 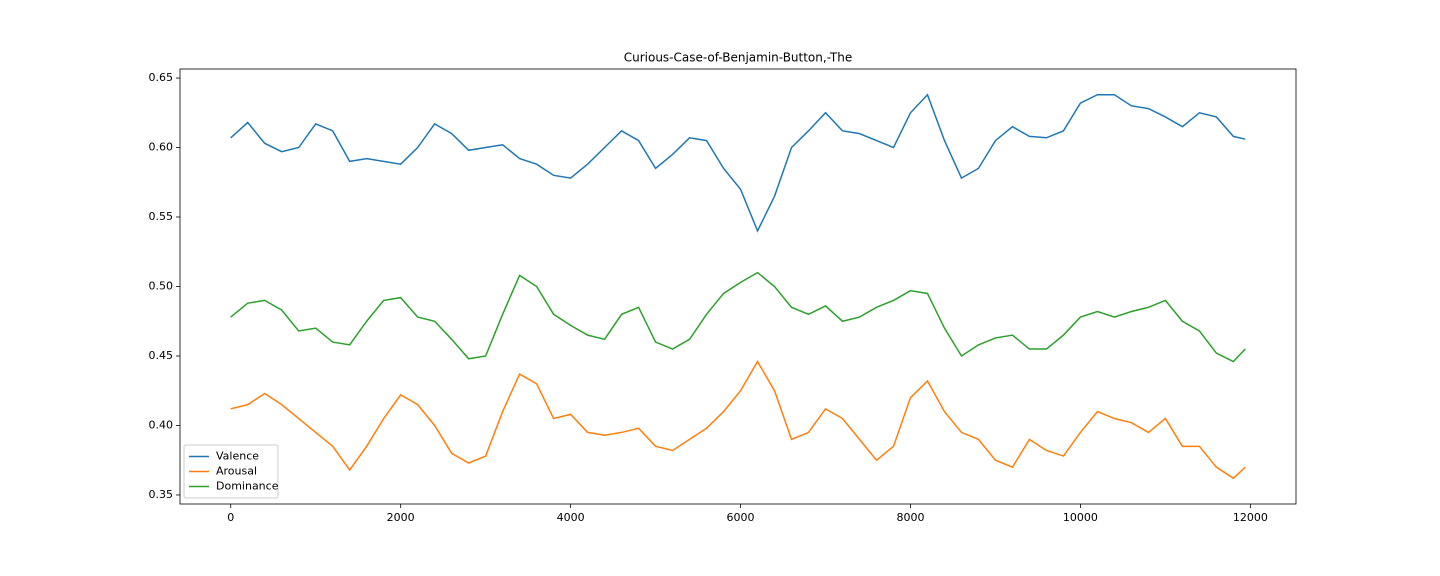 What do you see at coordinates (161, 216) in the screenshot?
I see `y-tick-label: 0.55` at bounding box center [161, 216].